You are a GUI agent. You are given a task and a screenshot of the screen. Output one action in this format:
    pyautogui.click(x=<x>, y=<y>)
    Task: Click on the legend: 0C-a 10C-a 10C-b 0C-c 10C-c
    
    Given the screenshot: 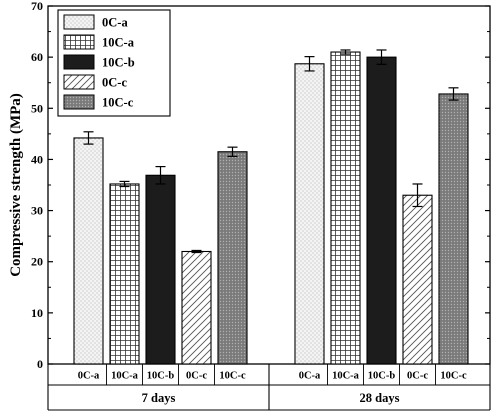 What is the action you would take?
    pyautogui.click(x=114, y=63)
    